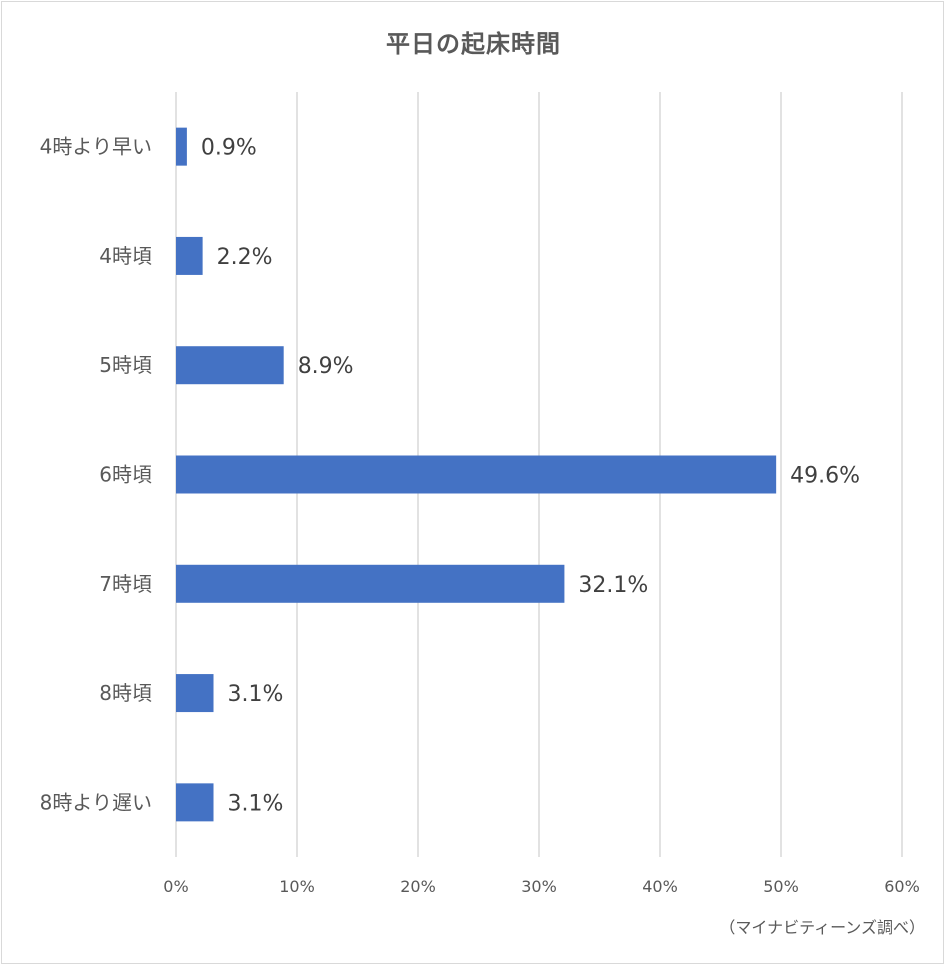  What do you see at coordinates (125, 475) in the screenshot?
I see `category-label: 6時頃` at bounding box center [125, 475].